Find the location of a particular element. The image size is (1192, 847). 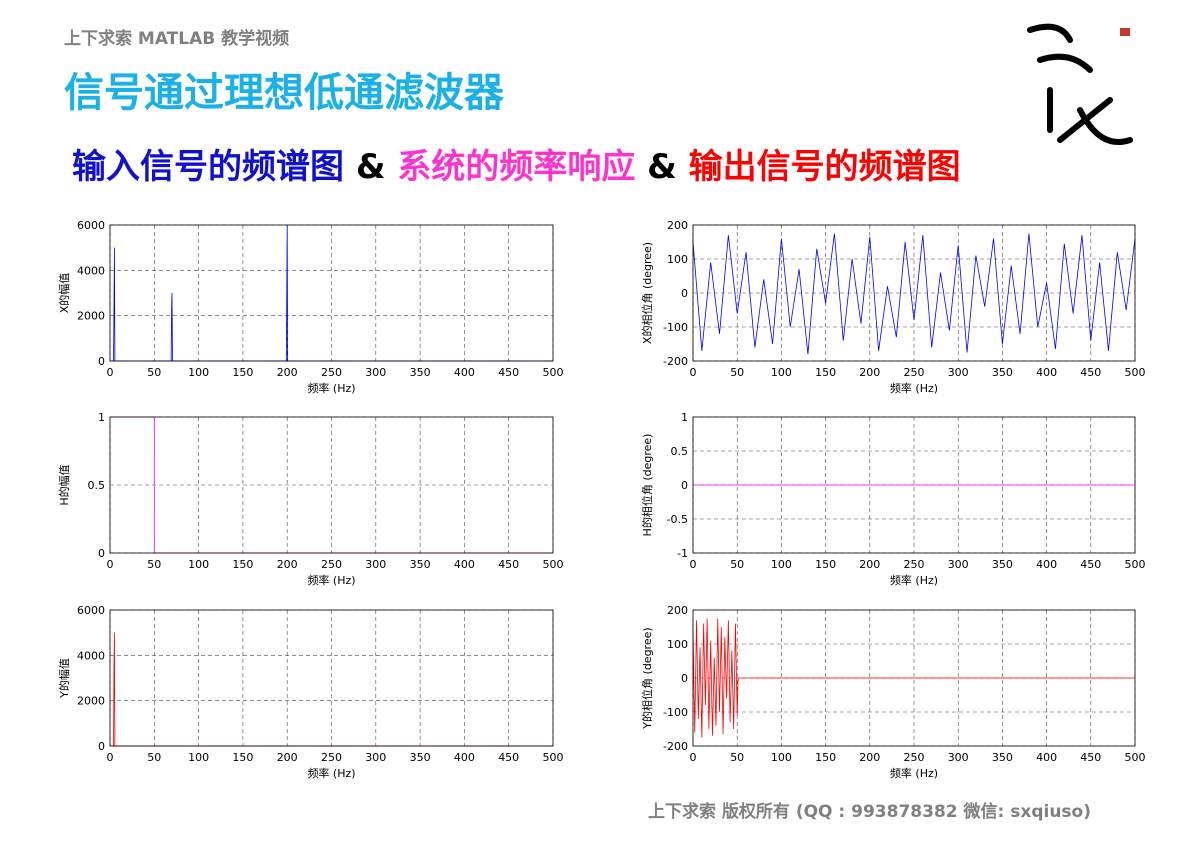

y-tick-label: -200 is located at coordinates (675, 361).